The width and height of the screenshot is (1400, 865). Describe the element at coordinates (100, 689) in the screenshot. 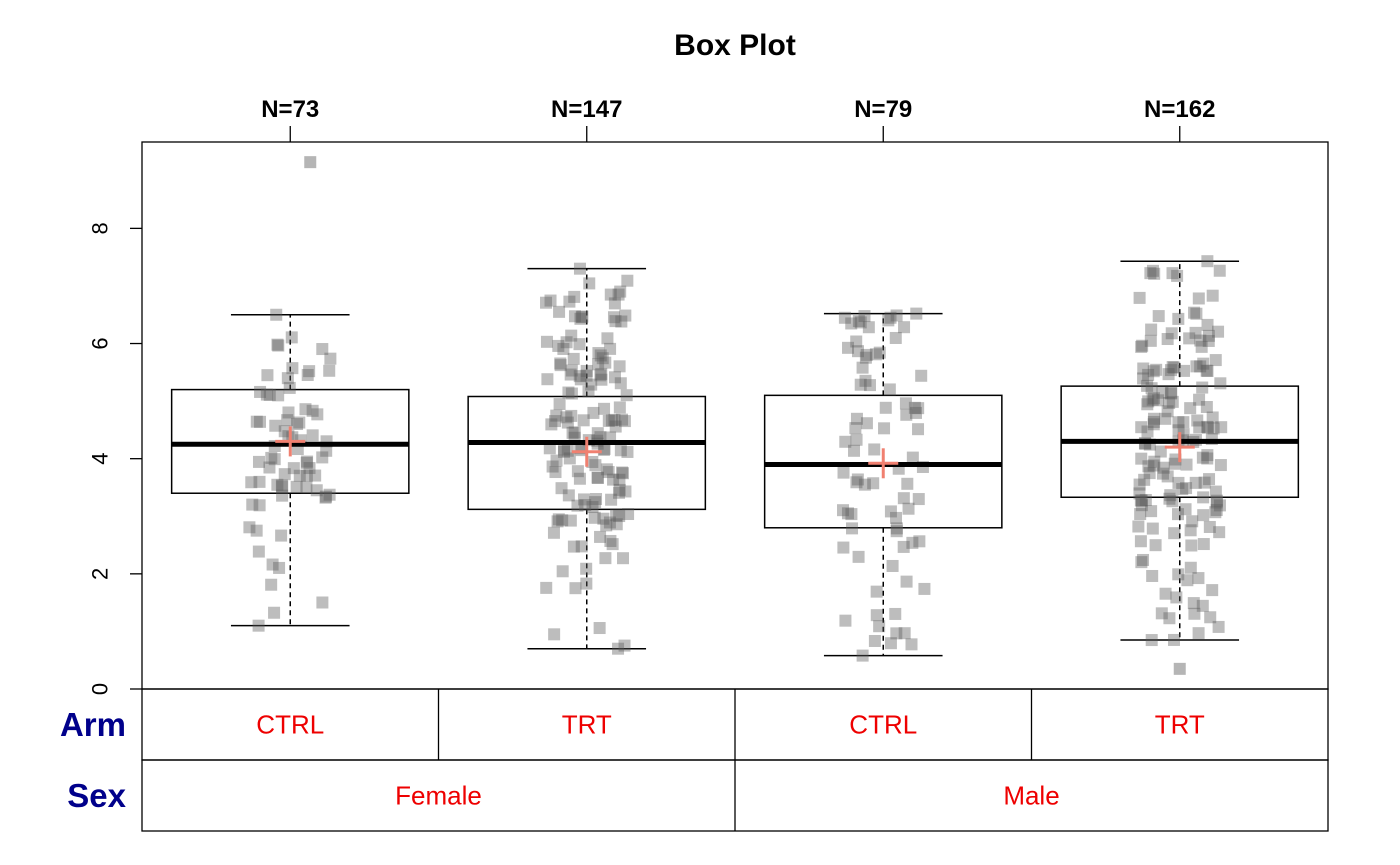

I see `y-tick-label: 0` at that location.